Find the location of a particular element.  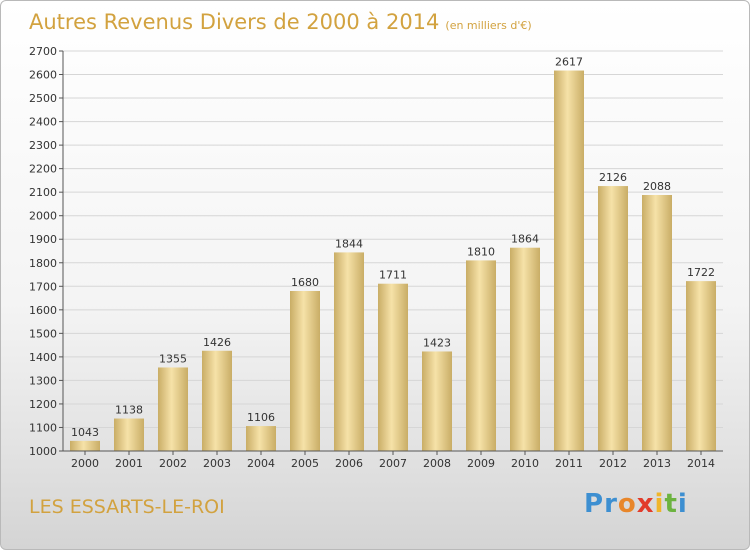

logo-letter: P is located at coordinates (594, 504).